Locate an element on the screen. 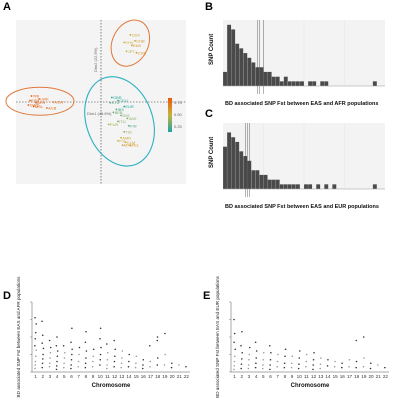  x-tick-label: 13 is located at coordinates (321, 376).